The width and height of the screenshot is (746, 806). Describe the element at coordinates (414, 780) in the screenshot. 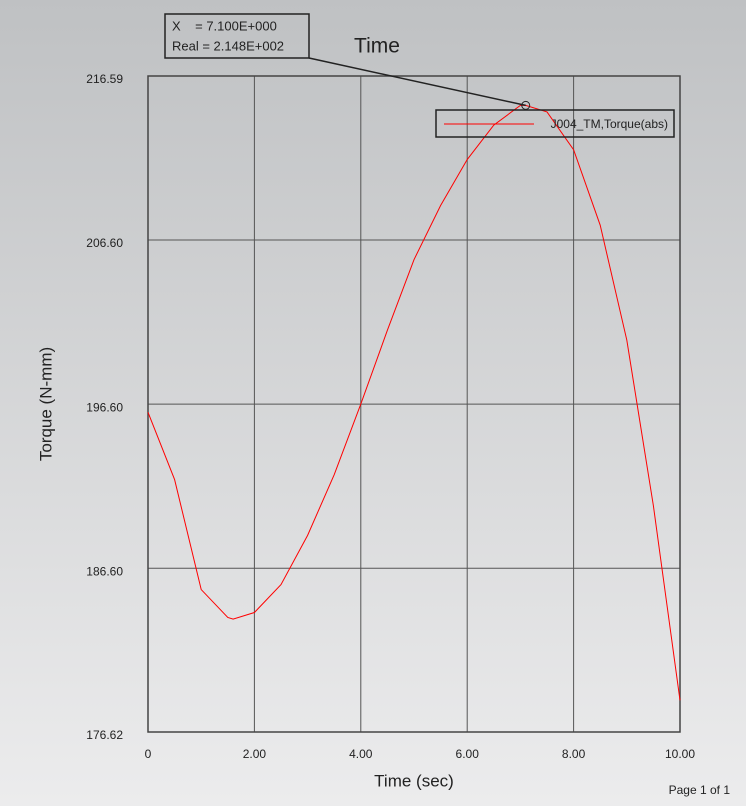

I see `x-axis-label: Time (sec)` at that location.